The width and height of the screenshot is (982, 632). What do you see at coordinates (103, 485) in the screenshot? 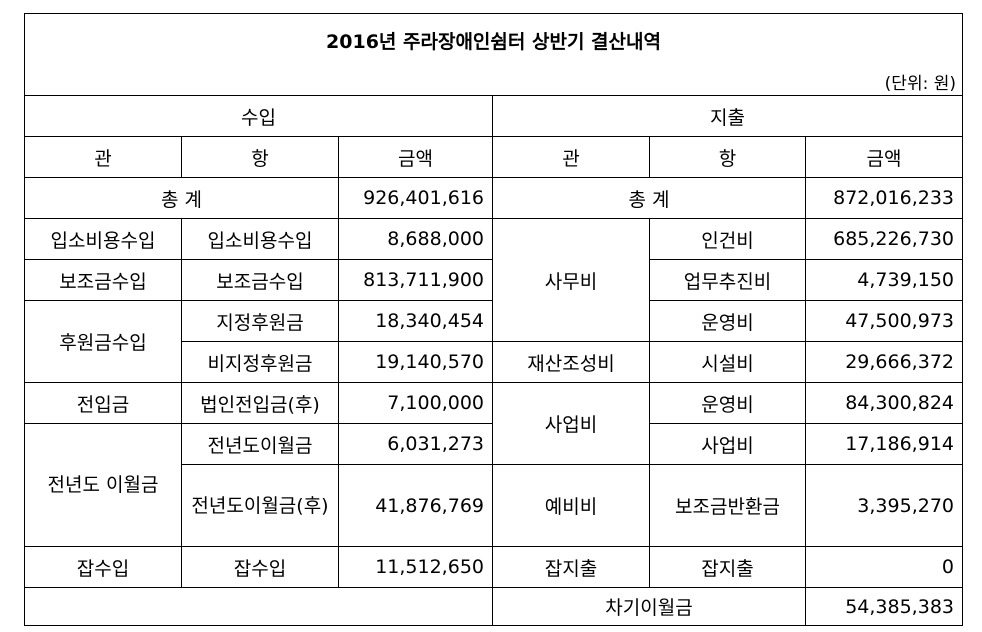
I see `income-gwan-cell: 전년도 이월금` at bounding box center [103, 485].